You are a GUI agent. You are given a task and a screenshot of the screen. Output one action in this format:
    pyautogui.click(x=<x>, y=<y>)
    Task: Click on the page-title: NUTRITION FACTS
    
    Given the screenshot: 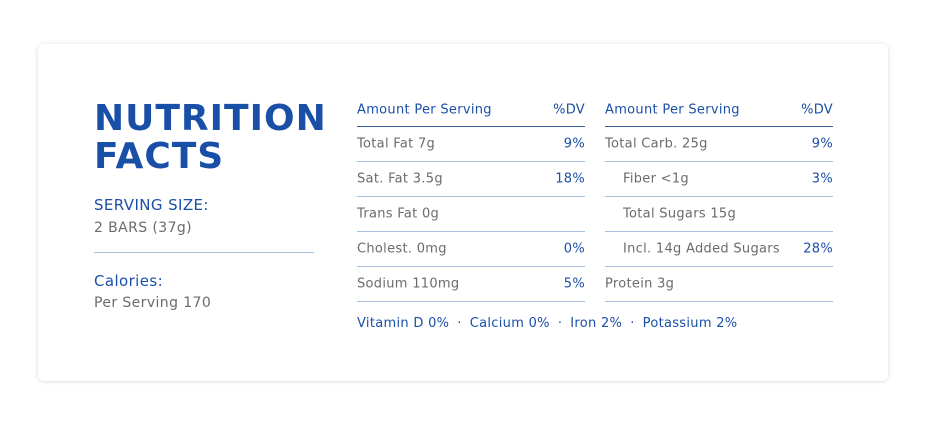 What is the action you would take?
    pyautogui.click(x=214, y=138)
    